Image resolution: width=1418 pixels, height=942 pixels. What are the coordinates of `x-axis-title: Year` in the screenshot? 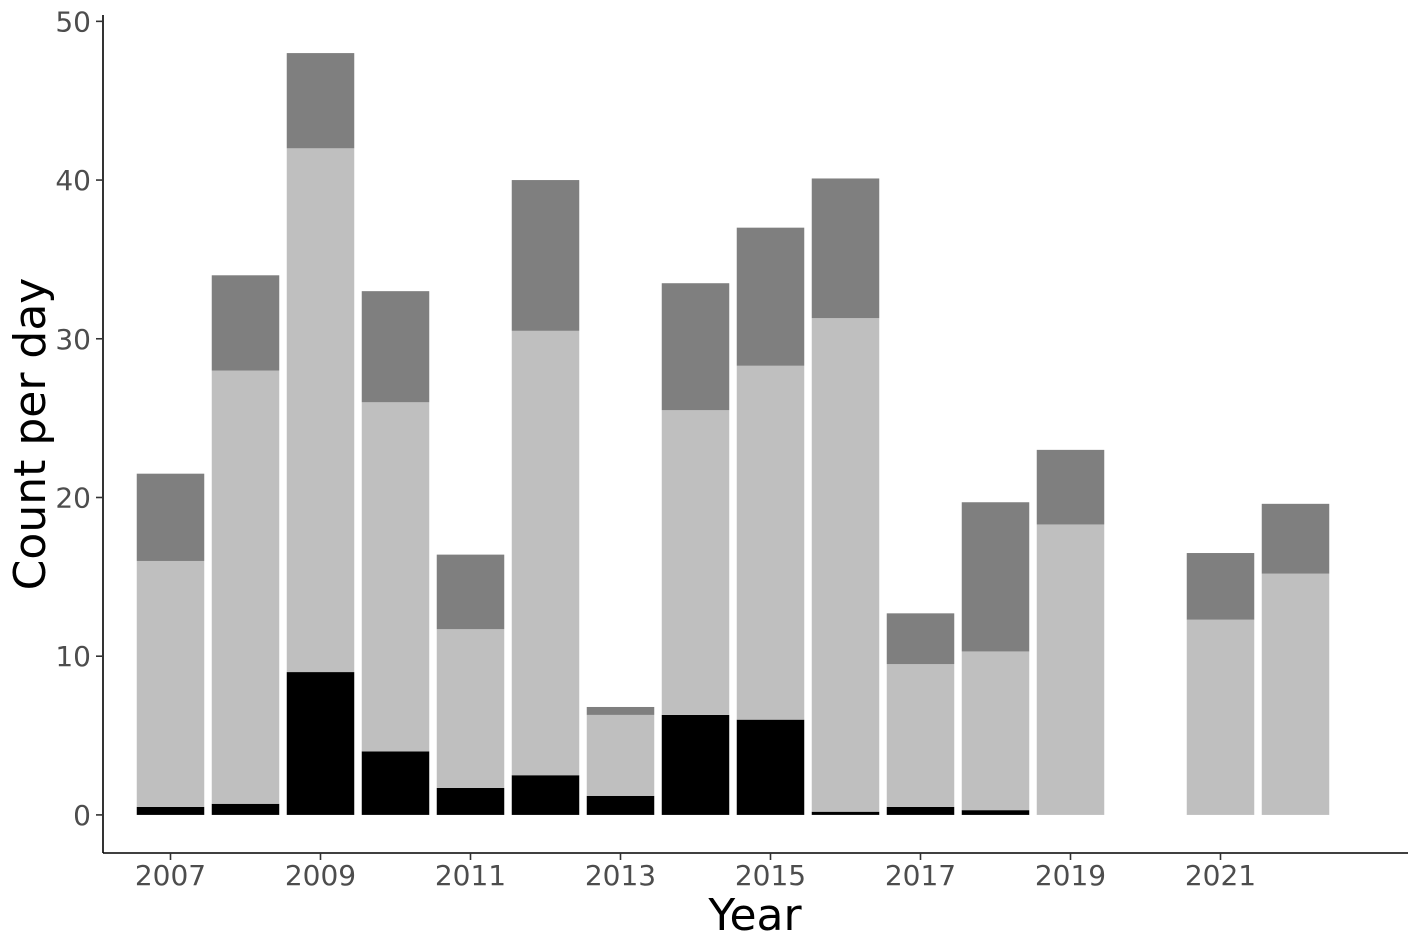 It's located at (754, 915).